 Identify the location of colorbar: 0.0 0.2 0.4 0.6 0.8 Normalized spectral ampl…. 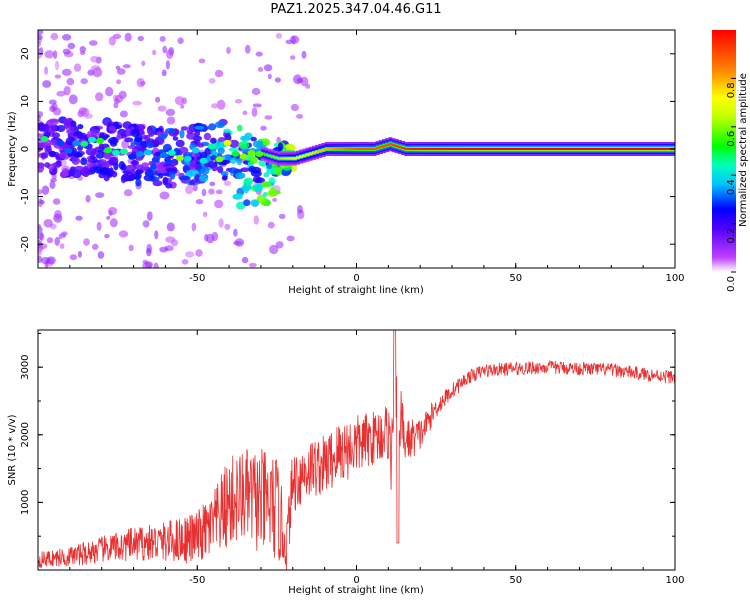
(730, 161).